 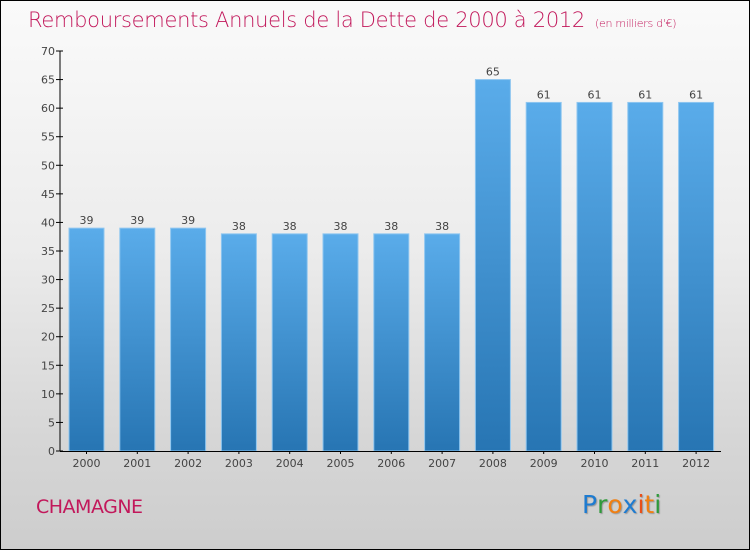 What do you see at coordinates (340, 342) in the screenshot?
I see `bar-2005` at bounding box center [340, 342].